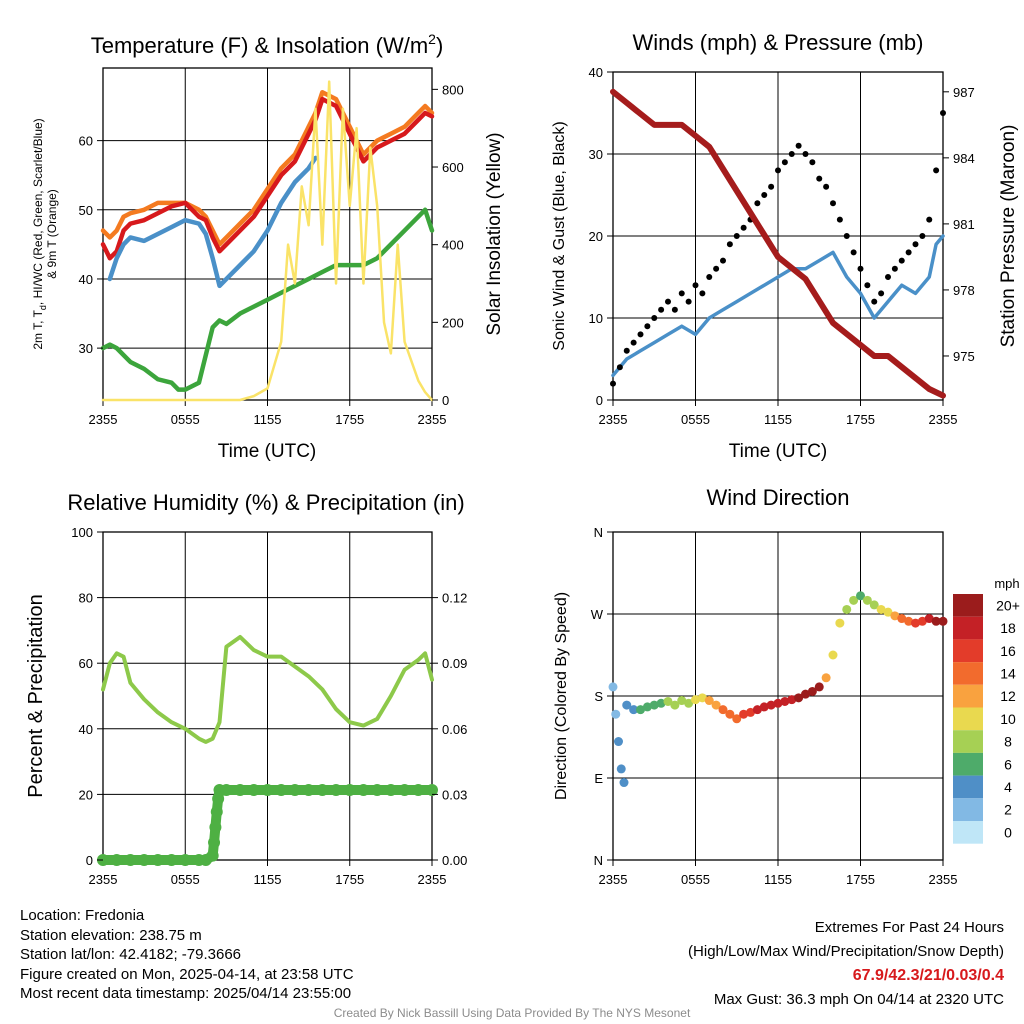 Image resolution: width=1024 pixels, height=1024 pixels. Describe the element at coordinates (599, 400) in the screenshot. I see `y-tick-label: 0` at that location.